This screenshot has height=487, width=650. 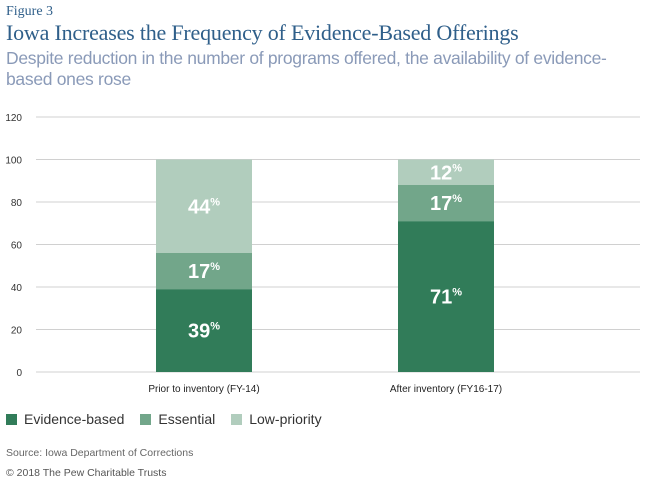 What do you see at coordinates (74, 419) in the screenshot?
I see `legend-label: Evidence-based` at bounding box center [74, 419].